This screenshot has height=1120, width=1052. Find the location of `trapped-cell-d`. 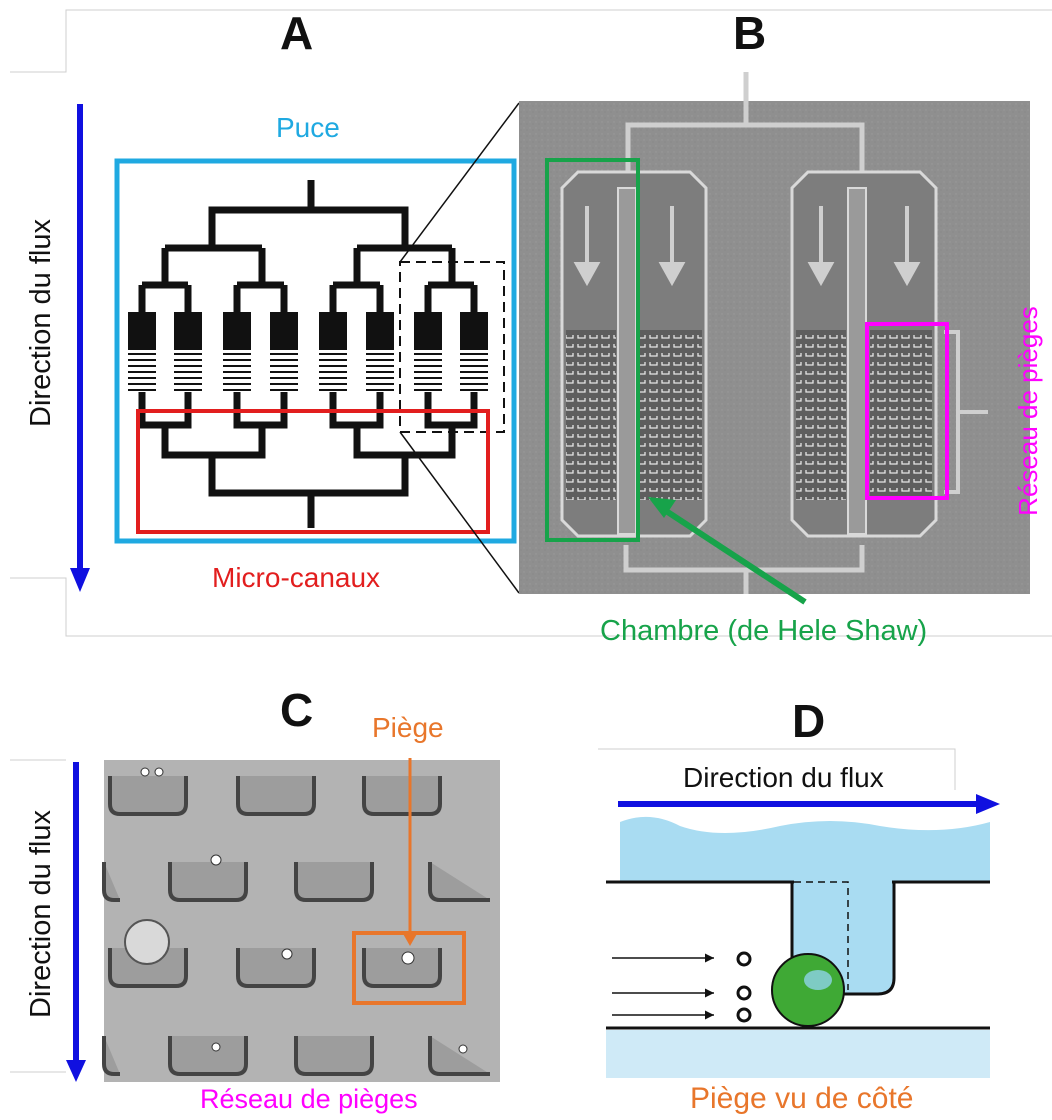

trapped-cell-d is located at coordinates (808, 990).